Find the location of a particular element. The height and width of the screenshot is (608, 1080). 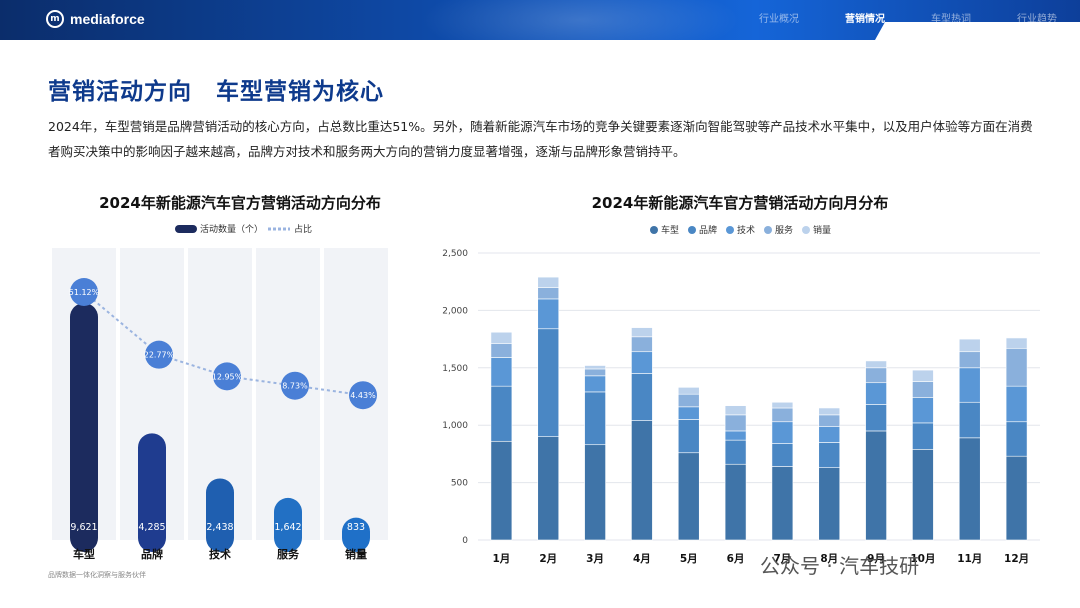

y-tick-0: 0 is located at coordinates (465, 541).